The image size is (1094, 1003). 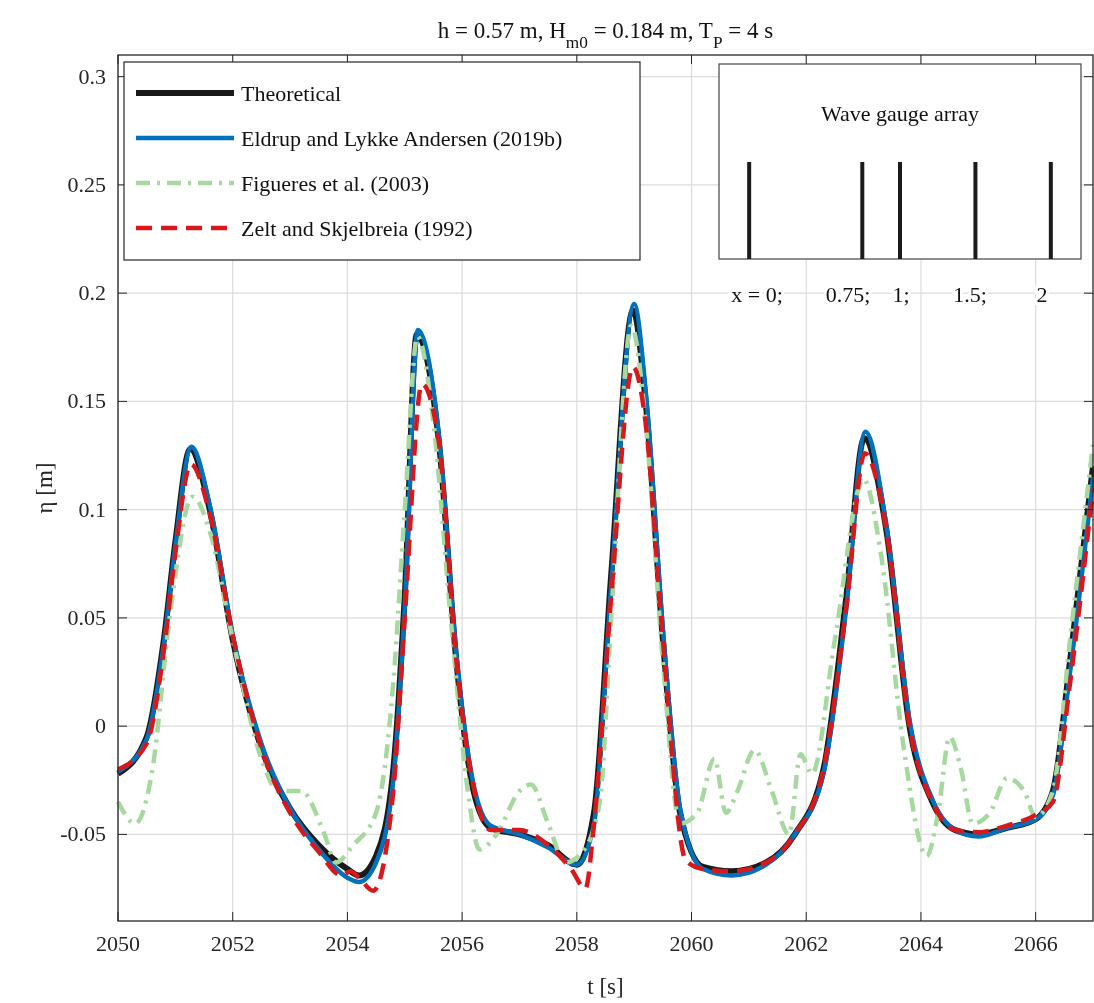 I want to click on legend-label: Eldrup and Lykke Andersen (2019b), so click(x=402, y=138).